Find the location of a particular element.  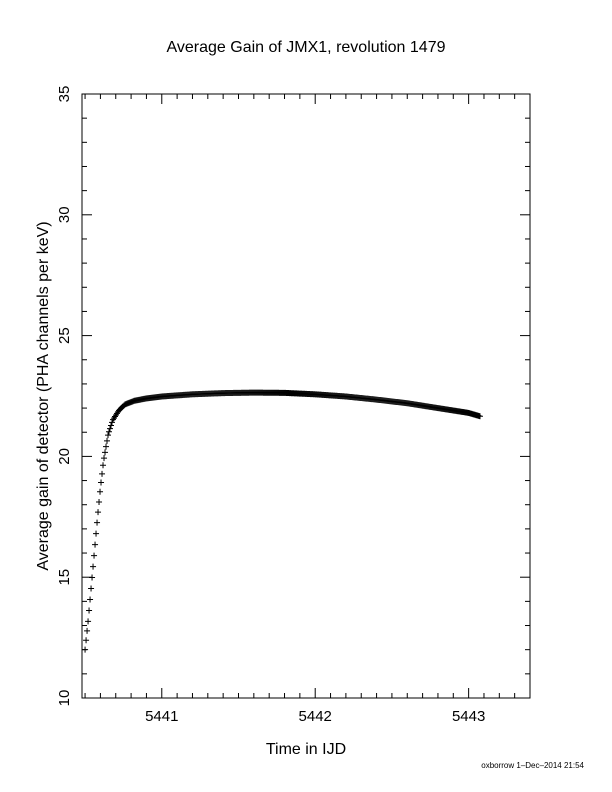

y-tick-label: 10 is located at coordinates (64, 698).